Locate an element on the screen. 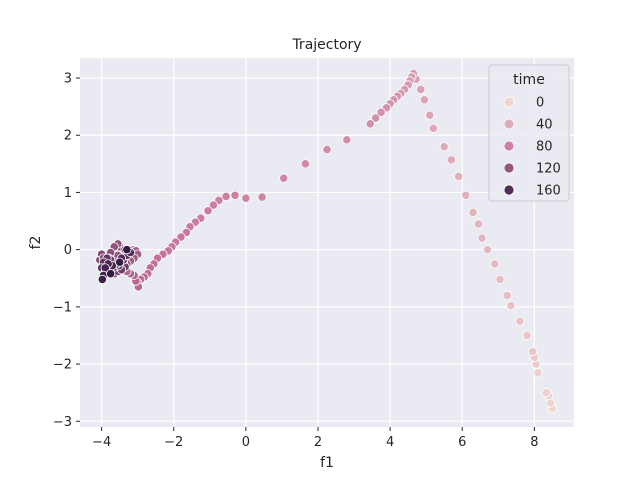  x-axis-ticks: −4 −2 0 2 4 6 8 is located at coordinates (315, 438).